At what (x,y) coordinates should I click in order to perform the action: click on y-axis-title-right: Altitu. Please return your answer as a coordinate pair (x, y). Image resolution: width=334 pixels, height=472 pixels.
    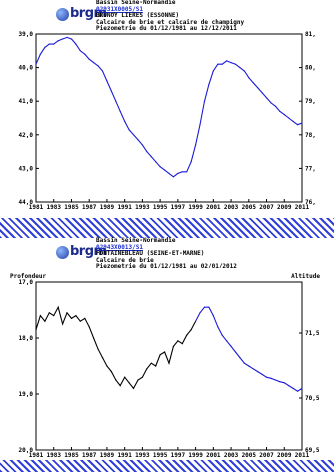
    Looking at the image, I should click on (309, 31).